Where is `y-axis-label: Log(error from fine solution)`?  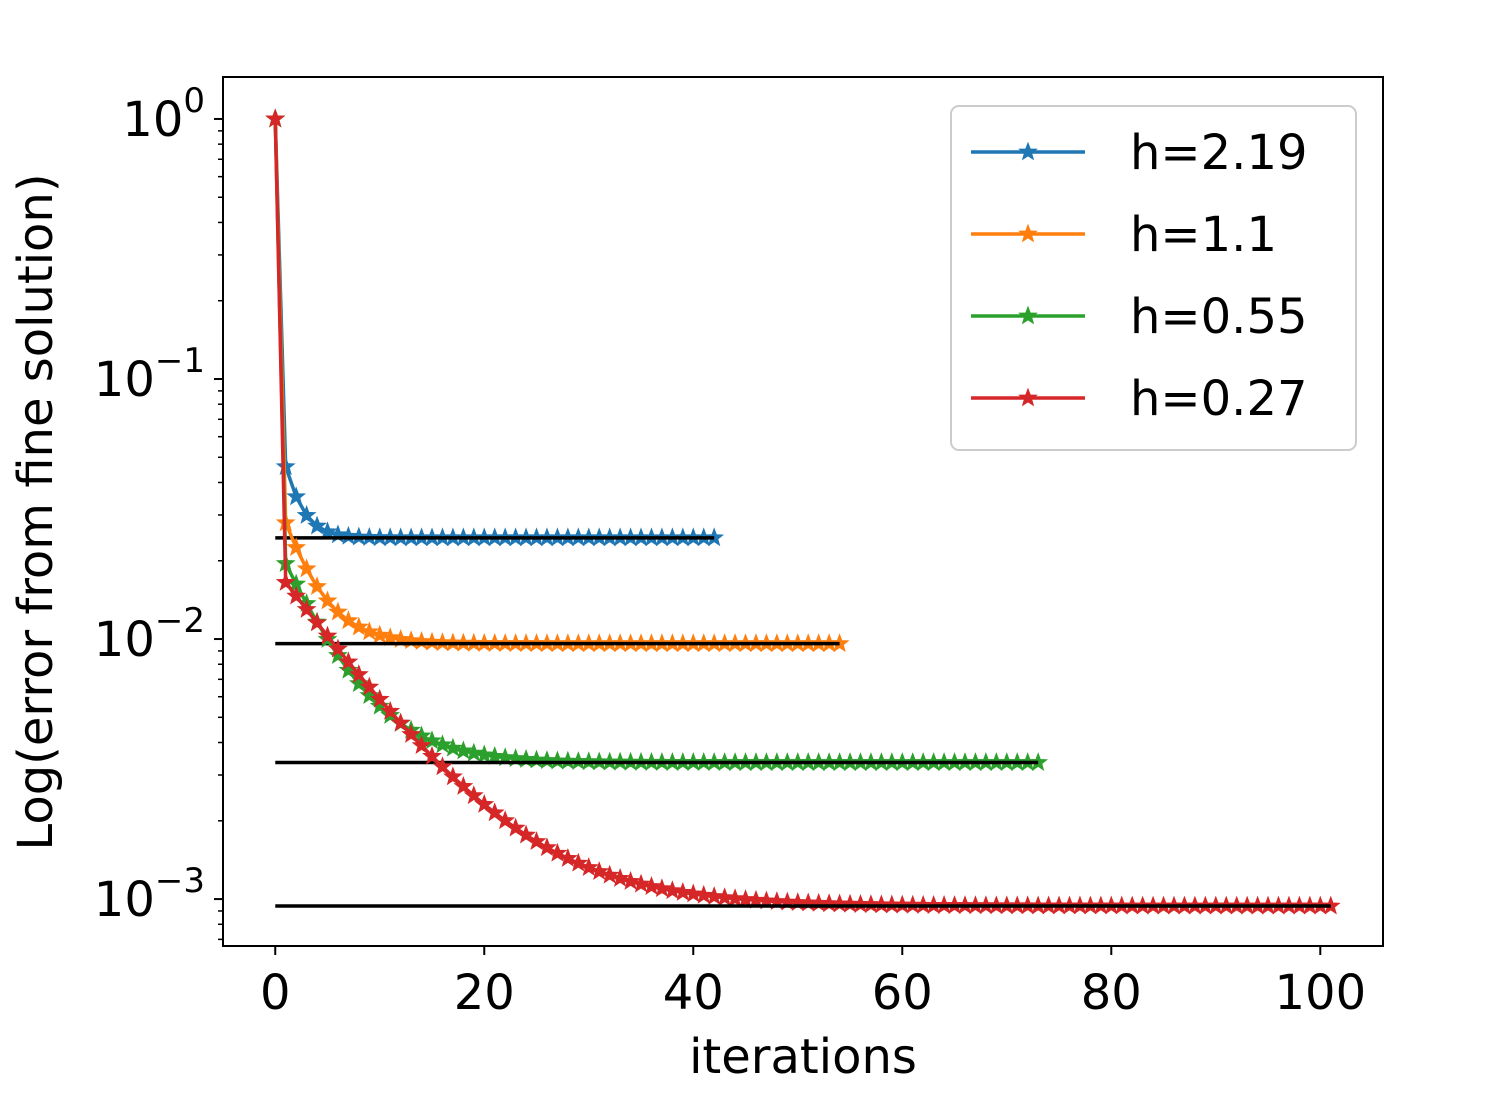 y-axis-label: Log(error from fine solution) is located at coordinates (36, 511).